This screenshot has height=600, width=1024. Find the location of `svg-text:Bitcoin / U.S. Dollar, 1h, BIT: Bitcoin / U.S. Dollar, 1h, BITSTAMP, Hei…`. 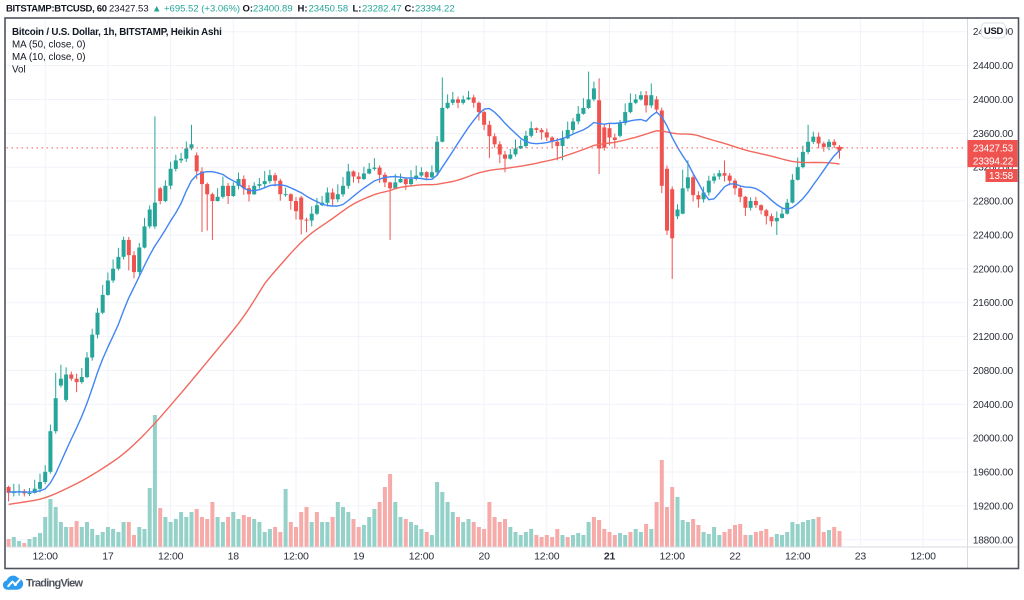

svg-text:Bitcoin / U.S. Dollar, 1h, BIT: Bitcoin / U.S. Dollar, 1h, BITSTAMP, Hei… is located at coordinates (117, 32).